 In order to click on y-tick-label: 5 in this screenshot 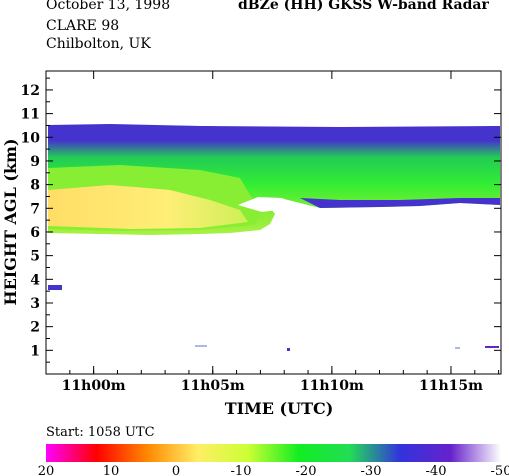, I will do `click(35, 257)`.